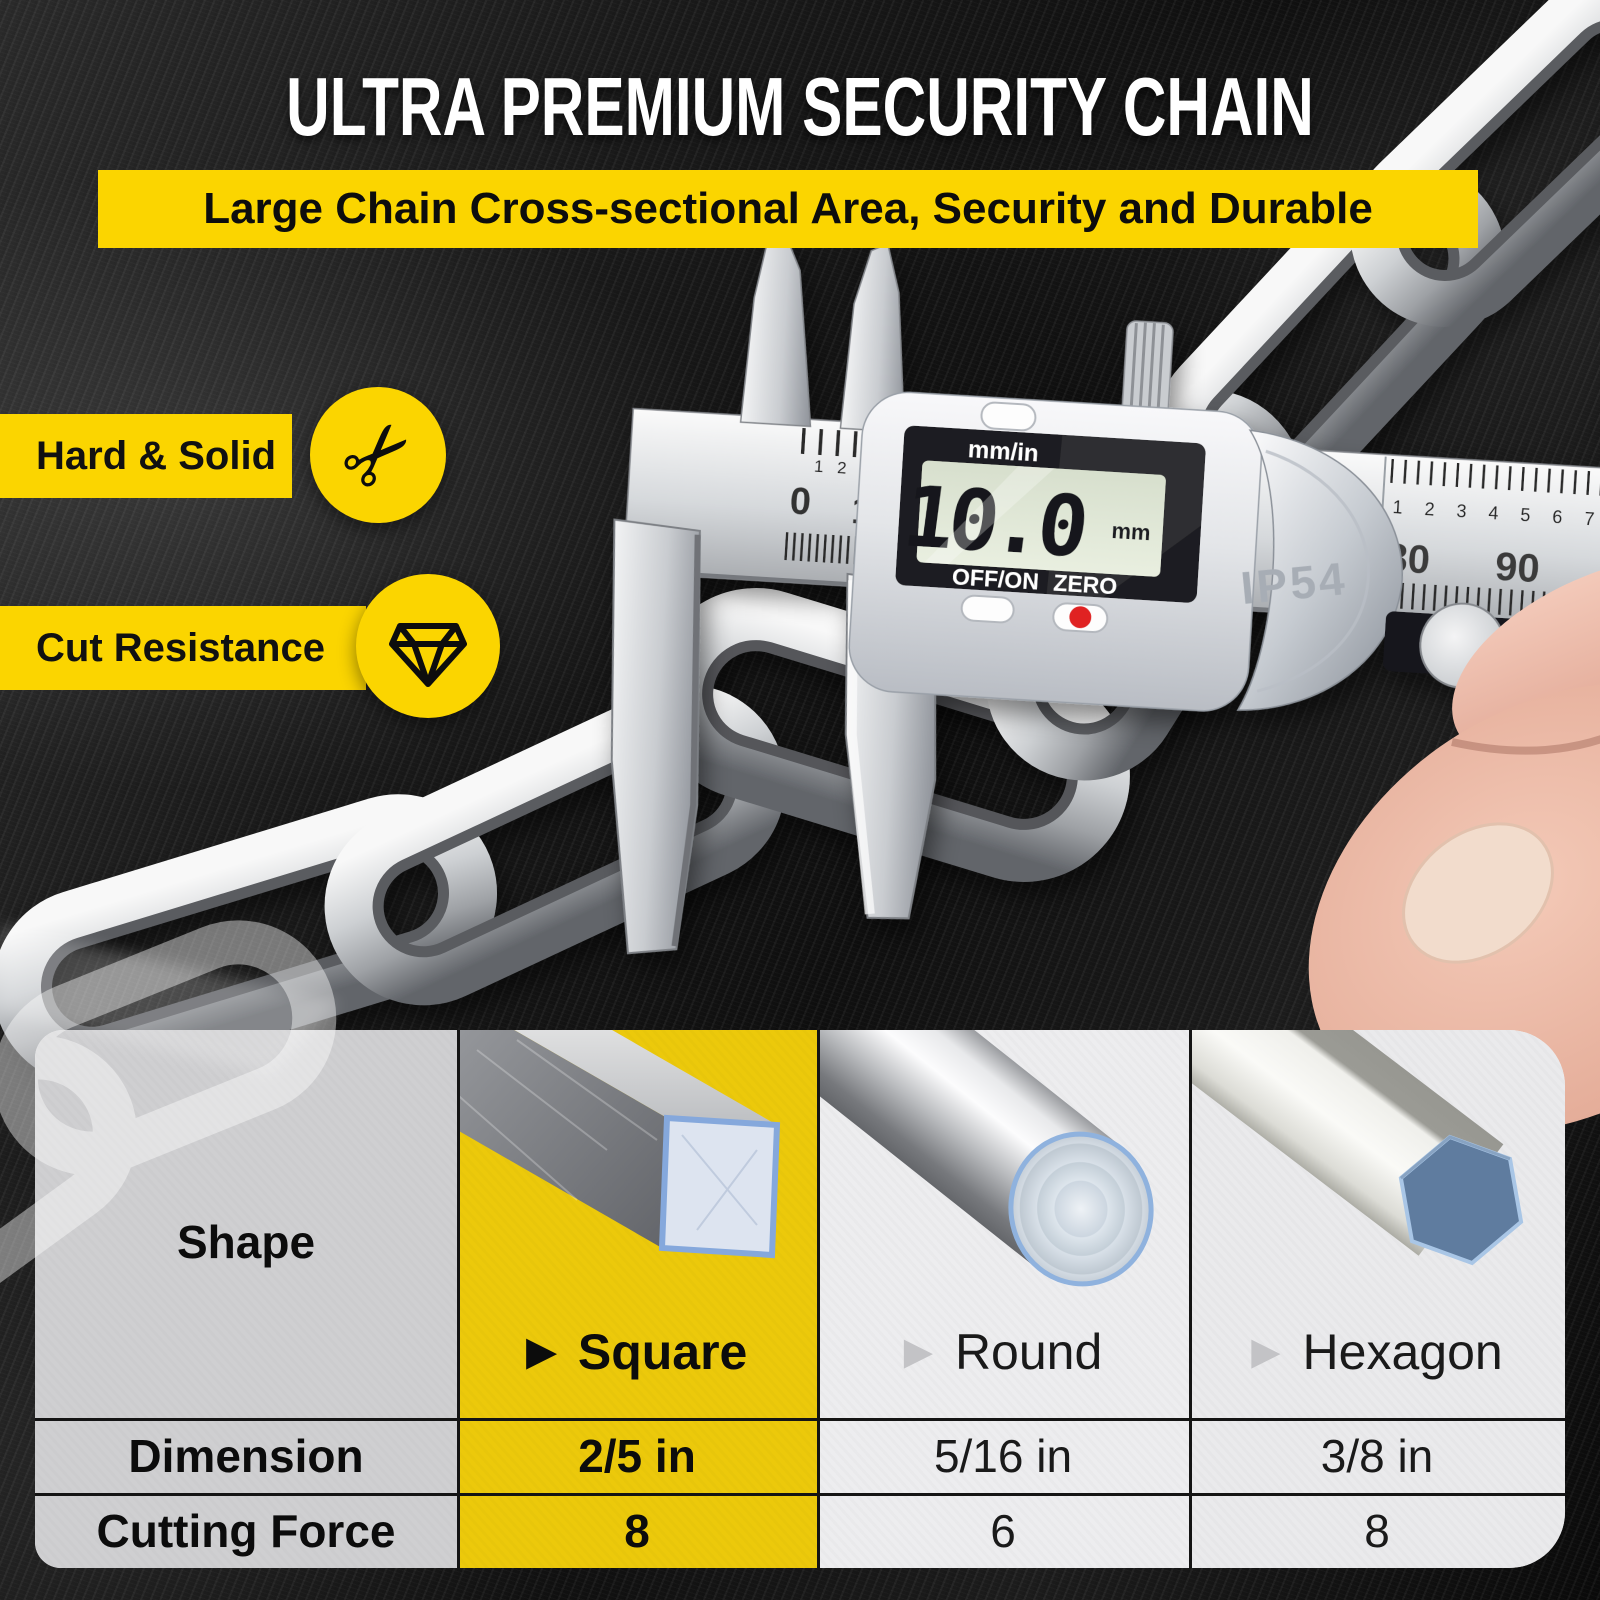 The width and height of the screenshot is (1600, 1600). I want to click on zero-button-red-dot, so click(1080, 617).